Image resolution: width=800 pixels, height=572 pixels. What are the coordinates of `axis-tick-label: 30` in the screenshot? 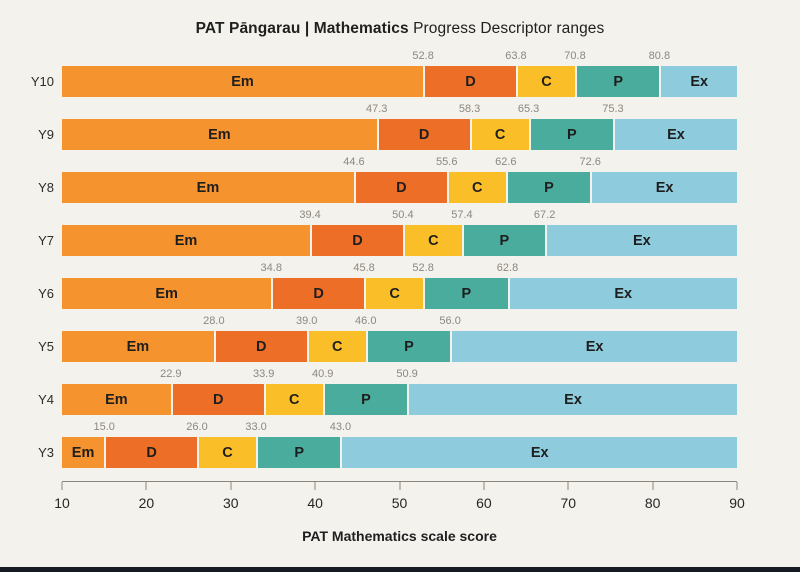 It's located at (230, 503).